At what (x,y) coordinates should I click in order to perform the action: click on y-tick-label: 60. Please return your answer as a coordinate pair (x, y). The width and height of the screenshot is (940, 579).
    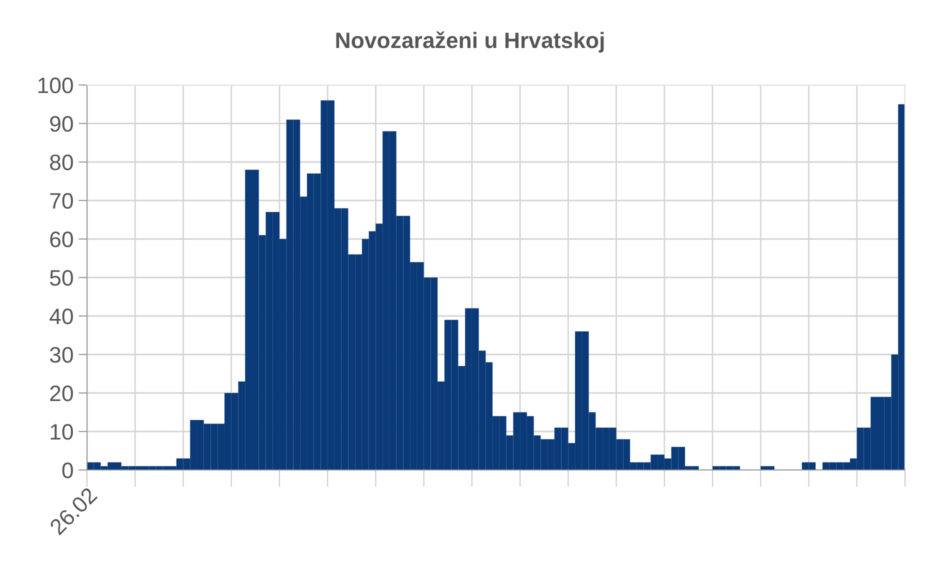
    Looking at the image, I should click on (61, 240).